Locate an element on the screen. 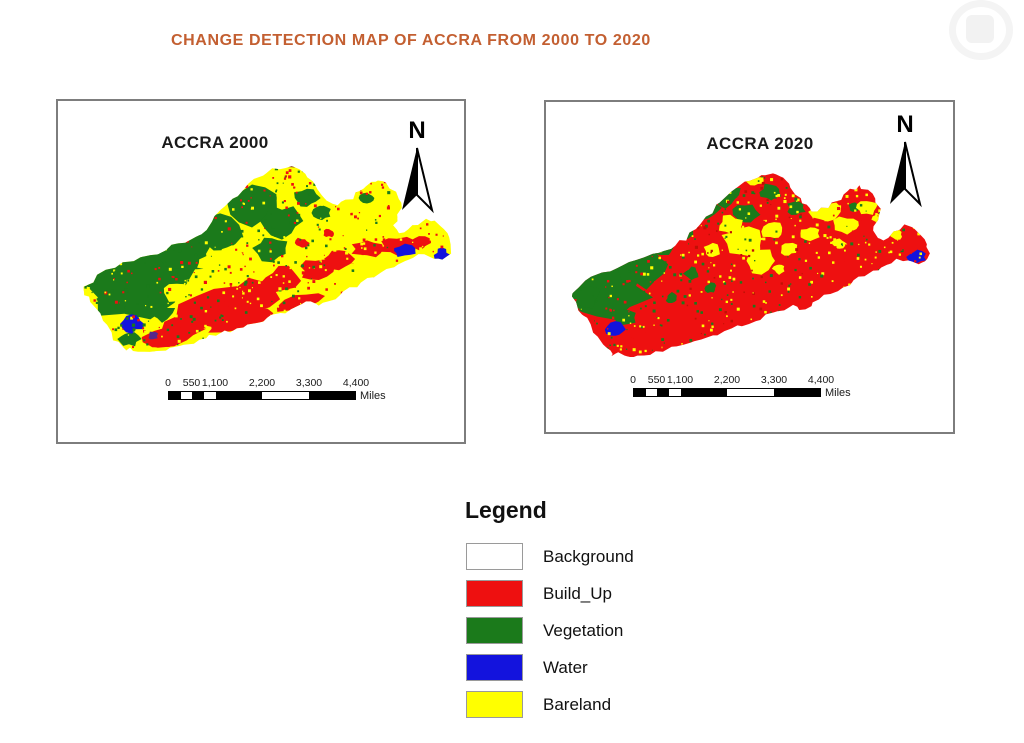 This screenshot has width=1024, height=743. scalebar-2000: 0 550 1,100 2,200 3,300 4,400 Miles is located at coordinates (275, 394).